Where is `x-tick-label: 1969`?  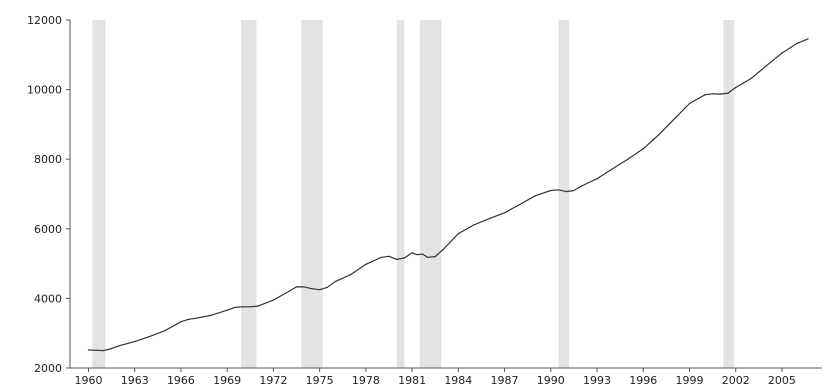 x-tick-label: 1969 is located at coordinates (227, 380).